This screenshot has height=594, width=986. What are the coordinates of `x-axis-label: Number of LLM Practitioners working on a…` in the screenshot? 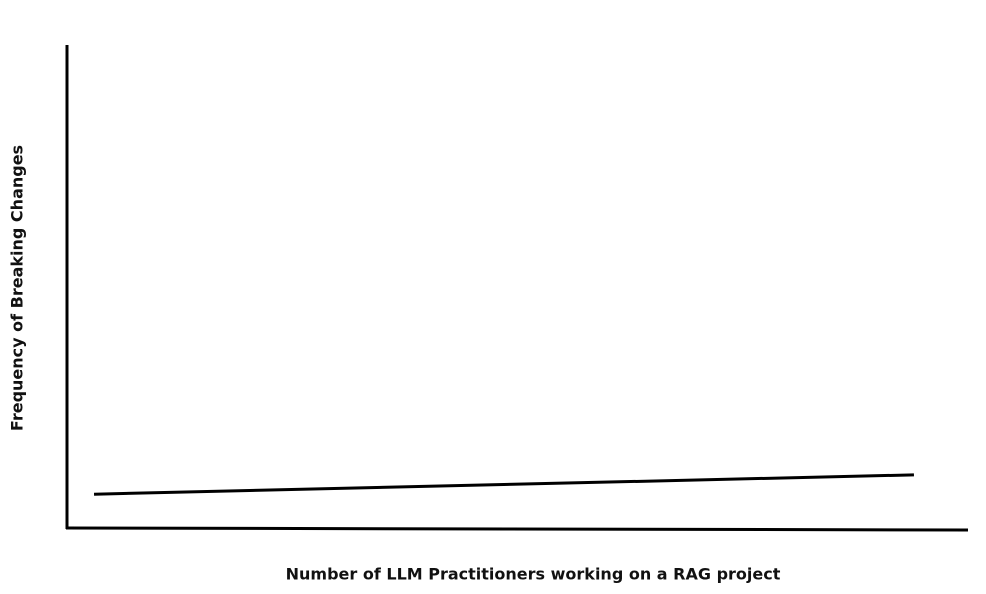 It's located at (533, 574).